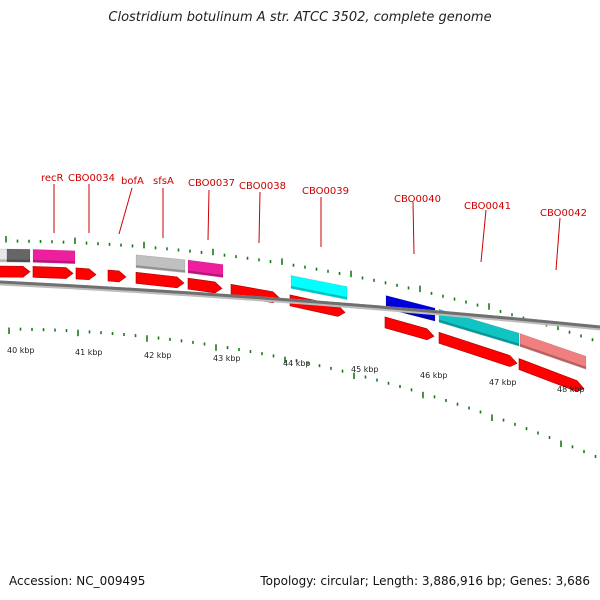  I want to click on scale-label: 47 kbp, so click(503, 382).